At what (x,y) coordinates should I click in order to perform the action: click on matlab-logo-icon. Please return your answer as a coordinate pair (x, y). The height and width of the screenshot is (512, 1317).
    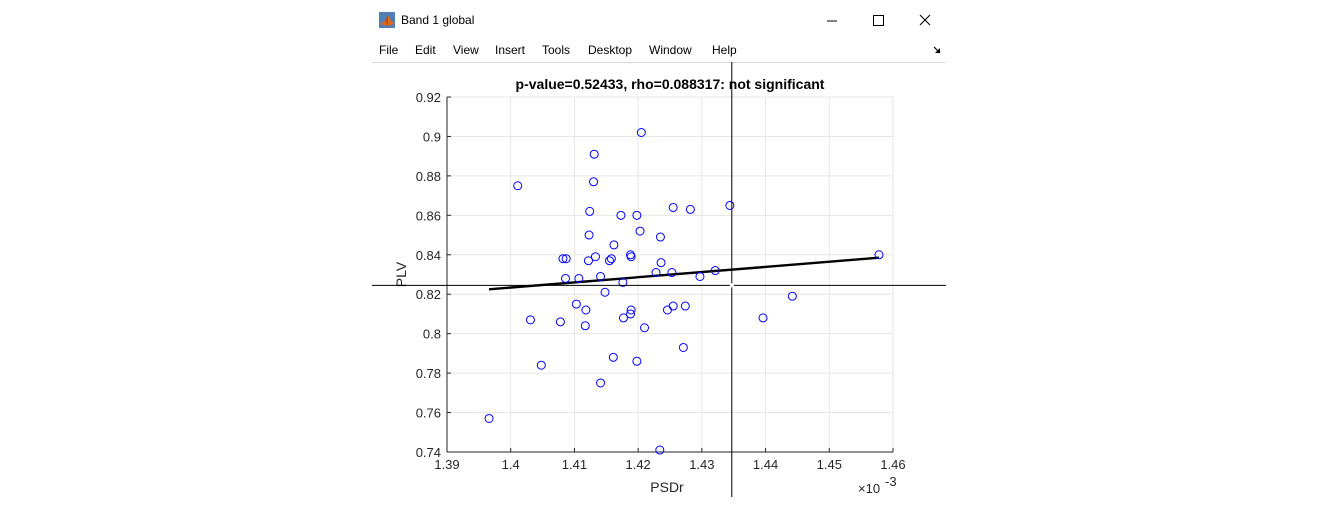
    Looking at the image, I should click on (387, 20).